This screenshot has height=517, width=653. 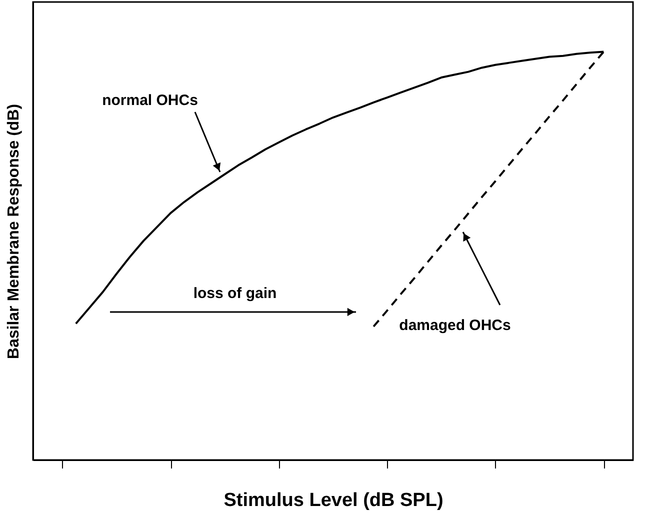 I want to click on annotation: damaged OHCs, so click(x=455, y=325).